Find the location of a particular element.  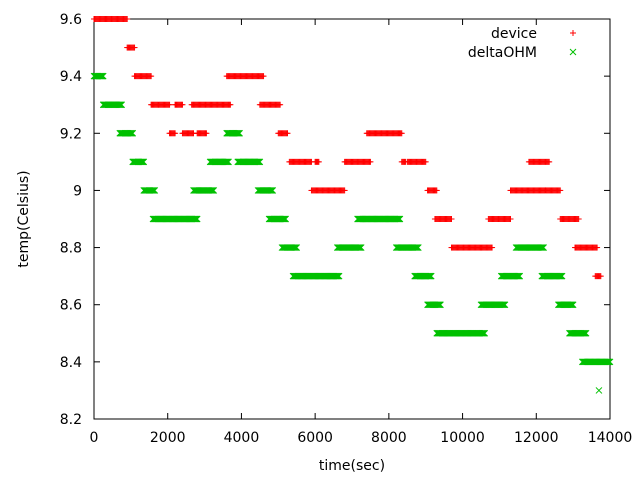

y-tick-label: 8.8 is located at coordinates (71, 249).